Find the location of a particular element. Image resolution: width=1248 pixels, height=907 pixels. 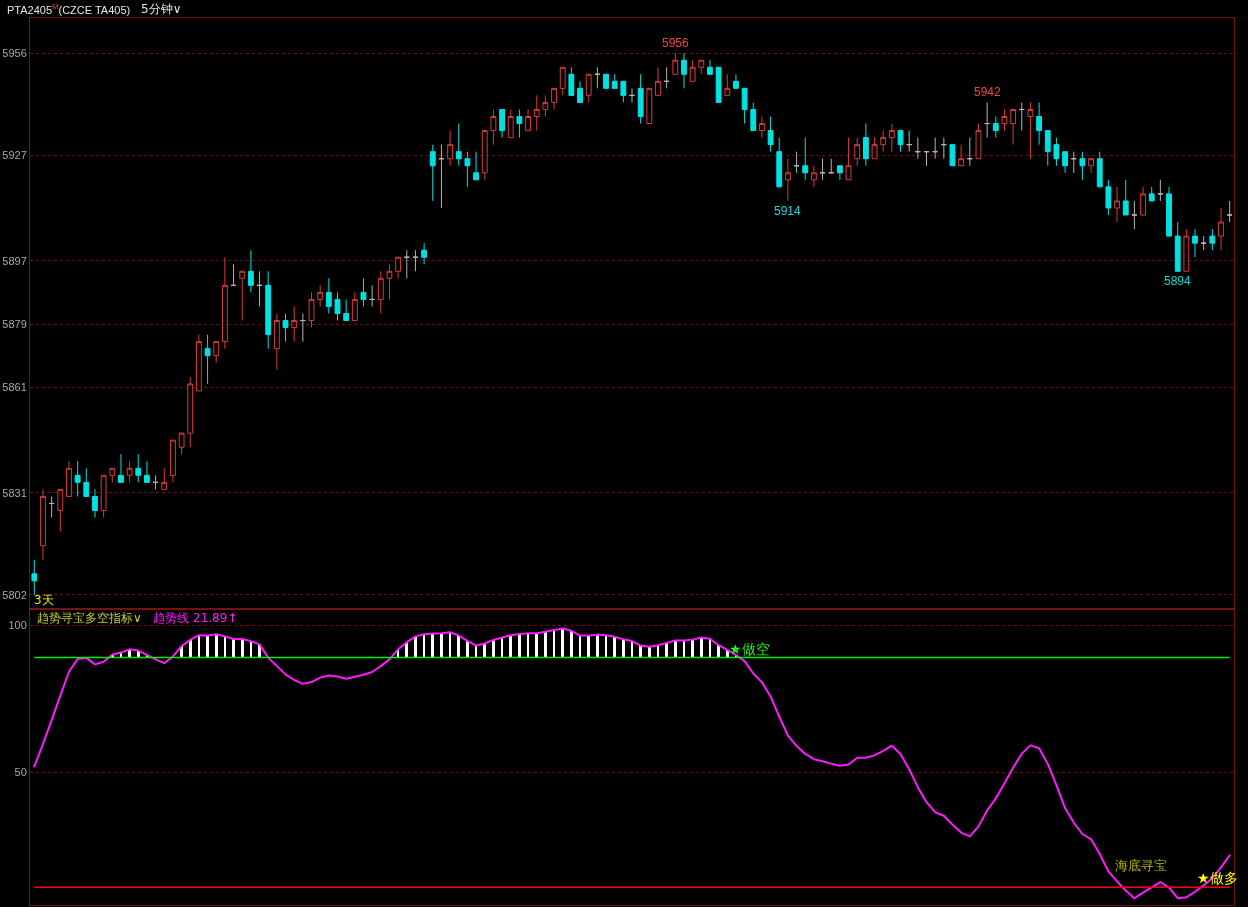

annotation: 5914 is located at coordinates (788, 211).